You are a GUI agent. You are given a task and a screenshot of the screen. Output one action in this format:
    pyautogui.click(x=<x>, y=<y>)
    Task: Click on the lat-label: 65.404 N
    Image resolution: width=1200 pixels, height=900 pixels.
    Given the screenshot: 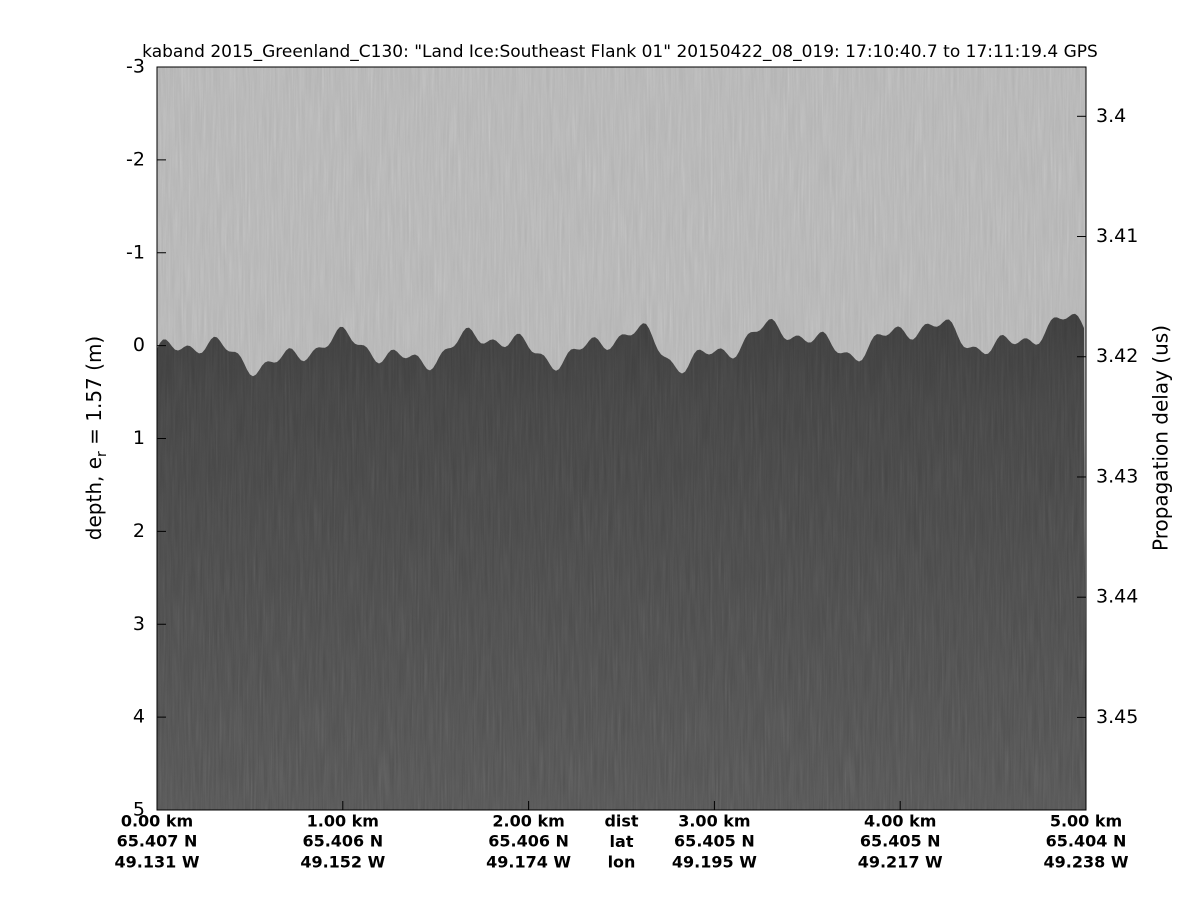 What is the action you would take?
    pyautogui.click(x=1086, y=841)
    